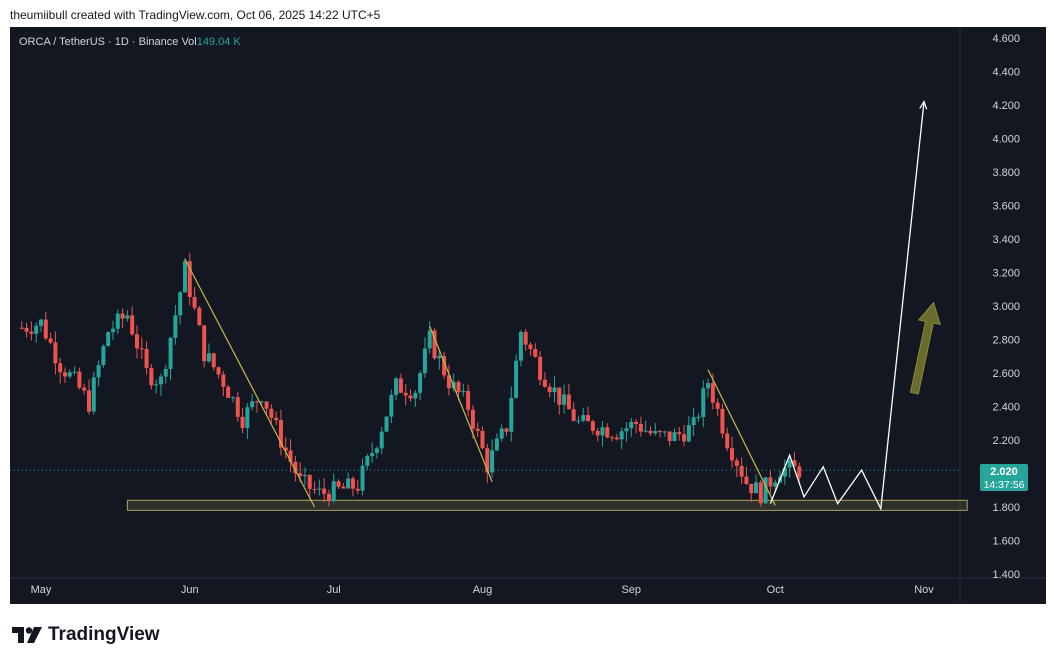 The image size is (1056, 664). What do you see at coordinates (1006, 542) in the screenshot?
I see `price-axis-tick-label: 1.600` at bounding box center [1006, 542].